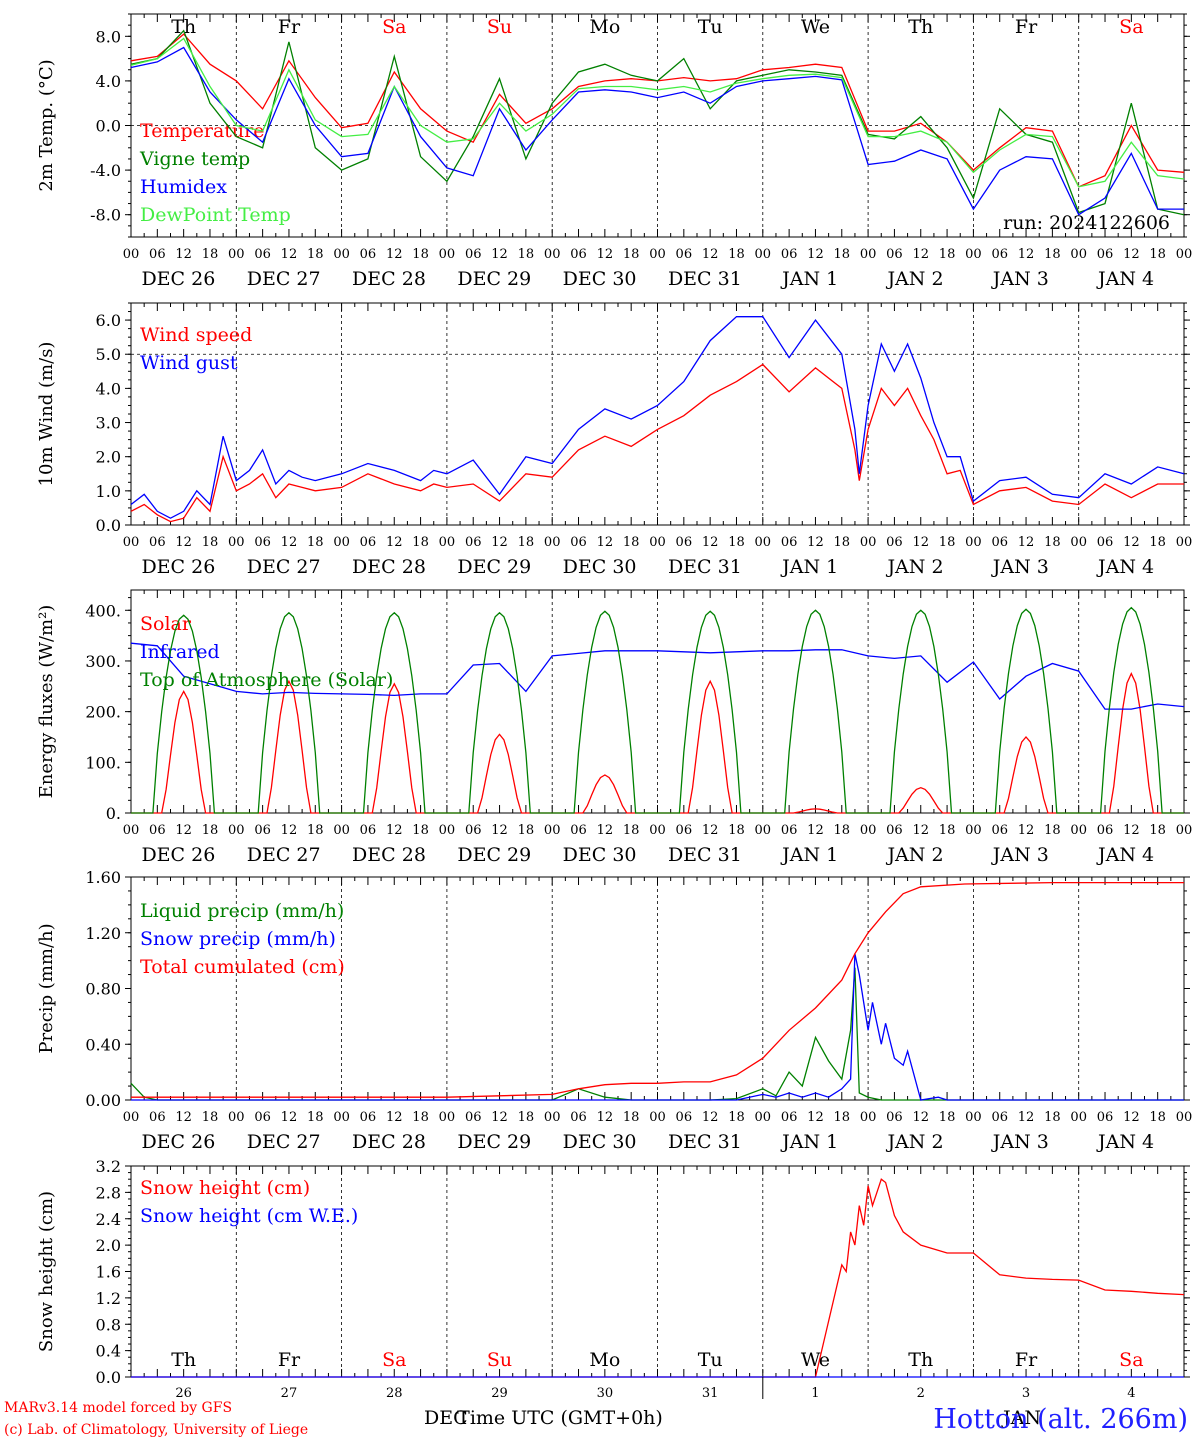  I want to click on day-name: Mo, so click(604, 1360).